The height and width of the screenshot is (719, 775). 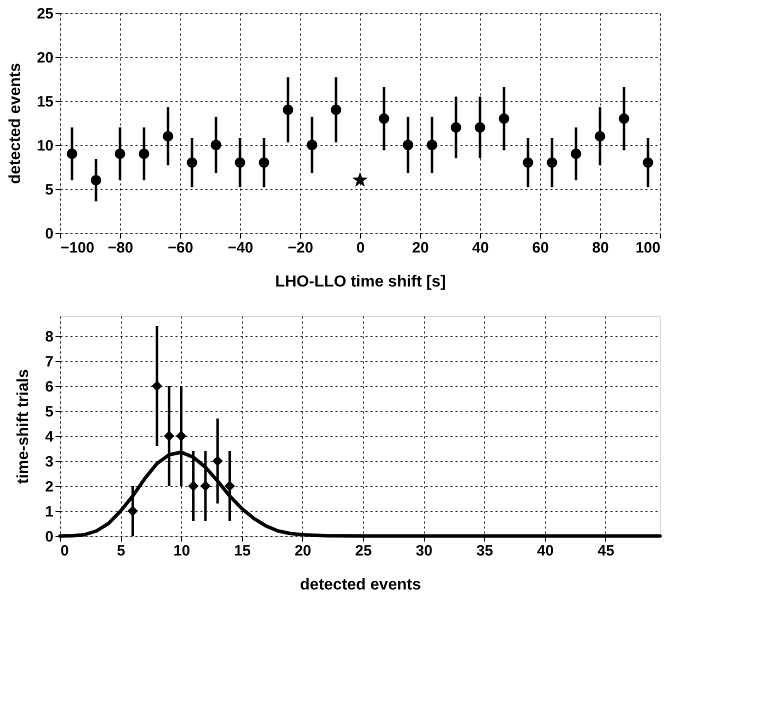 I want to click on y-tick-label: 2, so click(x=49, y=487).